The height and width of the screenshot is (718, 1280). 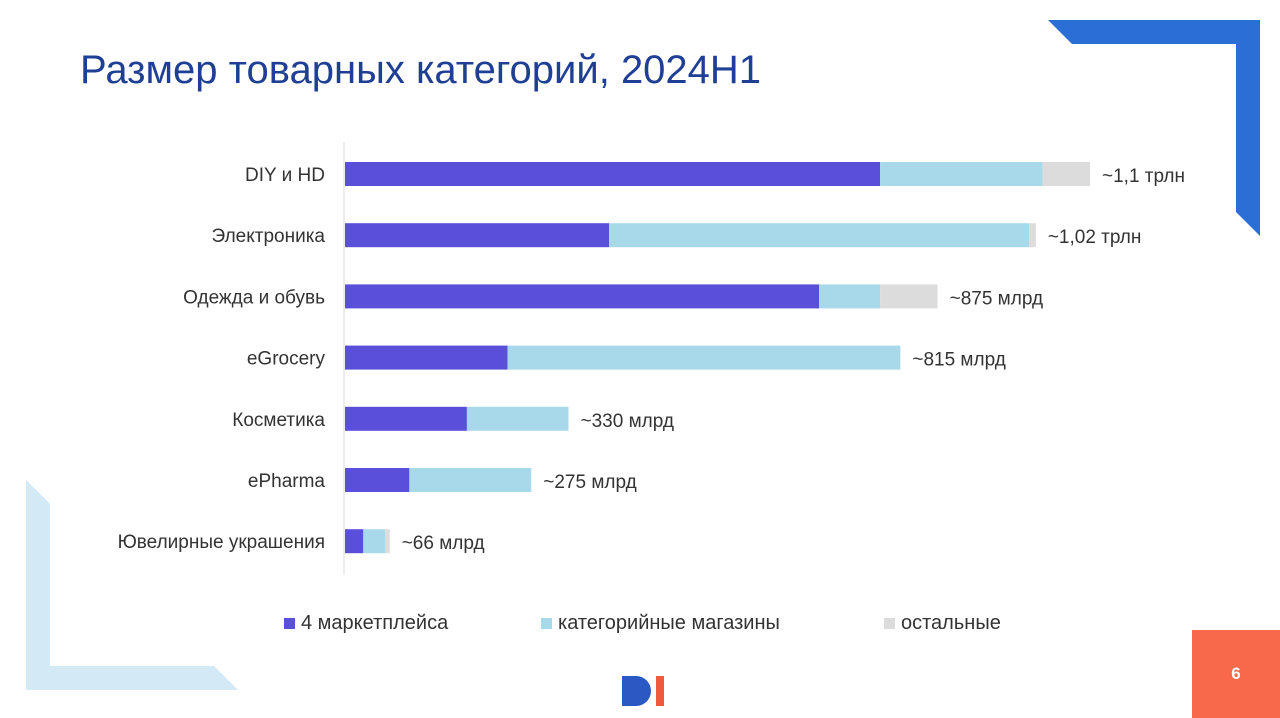 I want to click on page-number: 6, so click(x=1236, y=673).